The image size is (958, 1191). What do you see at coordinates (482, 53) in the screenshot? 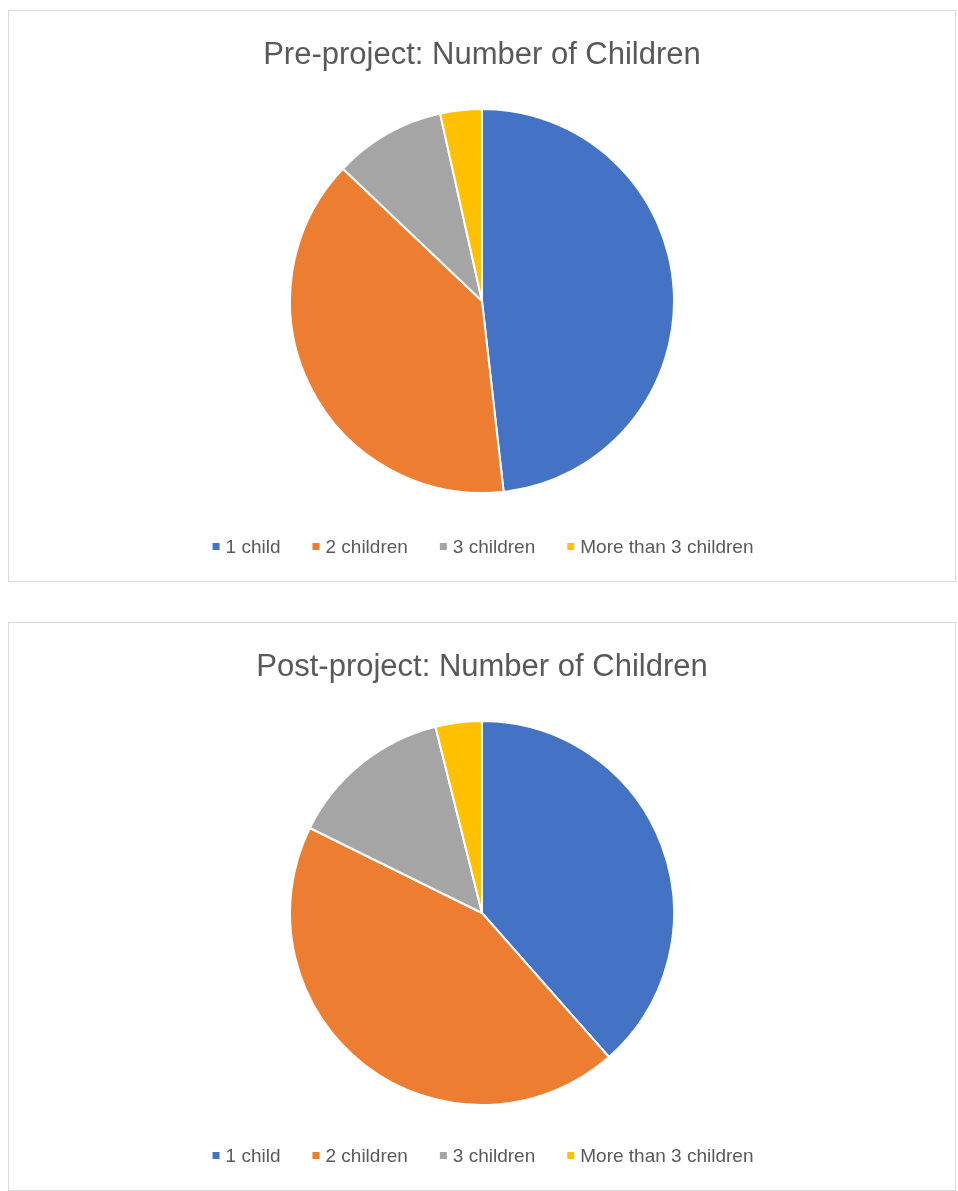
I see `chart-title: Pre-project: Number of Children` at bounding box center [482, 53].